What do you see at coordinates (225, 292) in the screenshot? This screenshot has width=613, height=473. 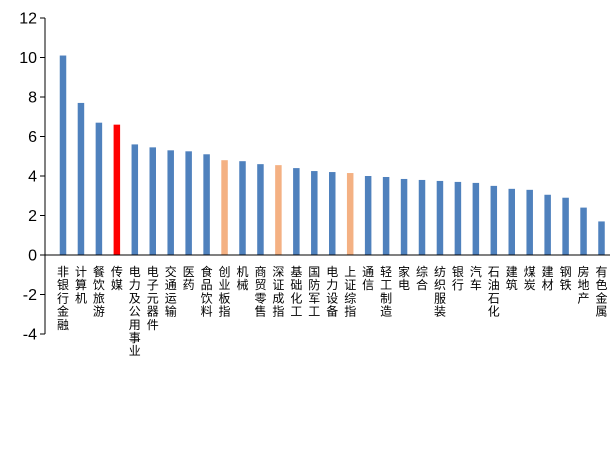 I see `category-label: 创业板指` at bounding box center [225, 292].